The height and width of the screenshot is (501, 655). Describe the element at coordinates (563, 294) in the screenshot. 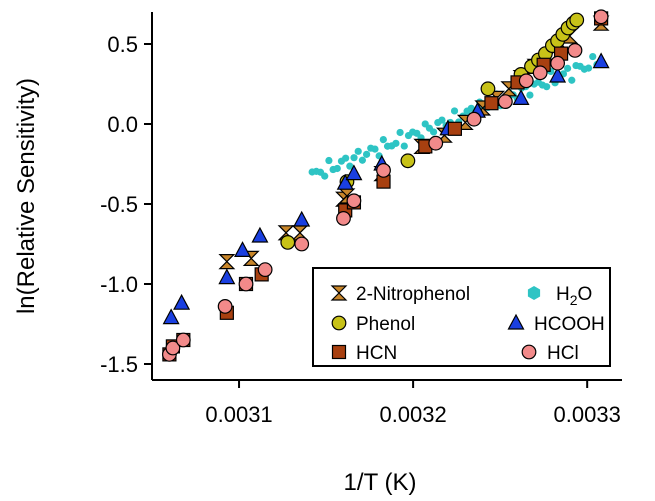

I see `legend-label-main: H` at that location.